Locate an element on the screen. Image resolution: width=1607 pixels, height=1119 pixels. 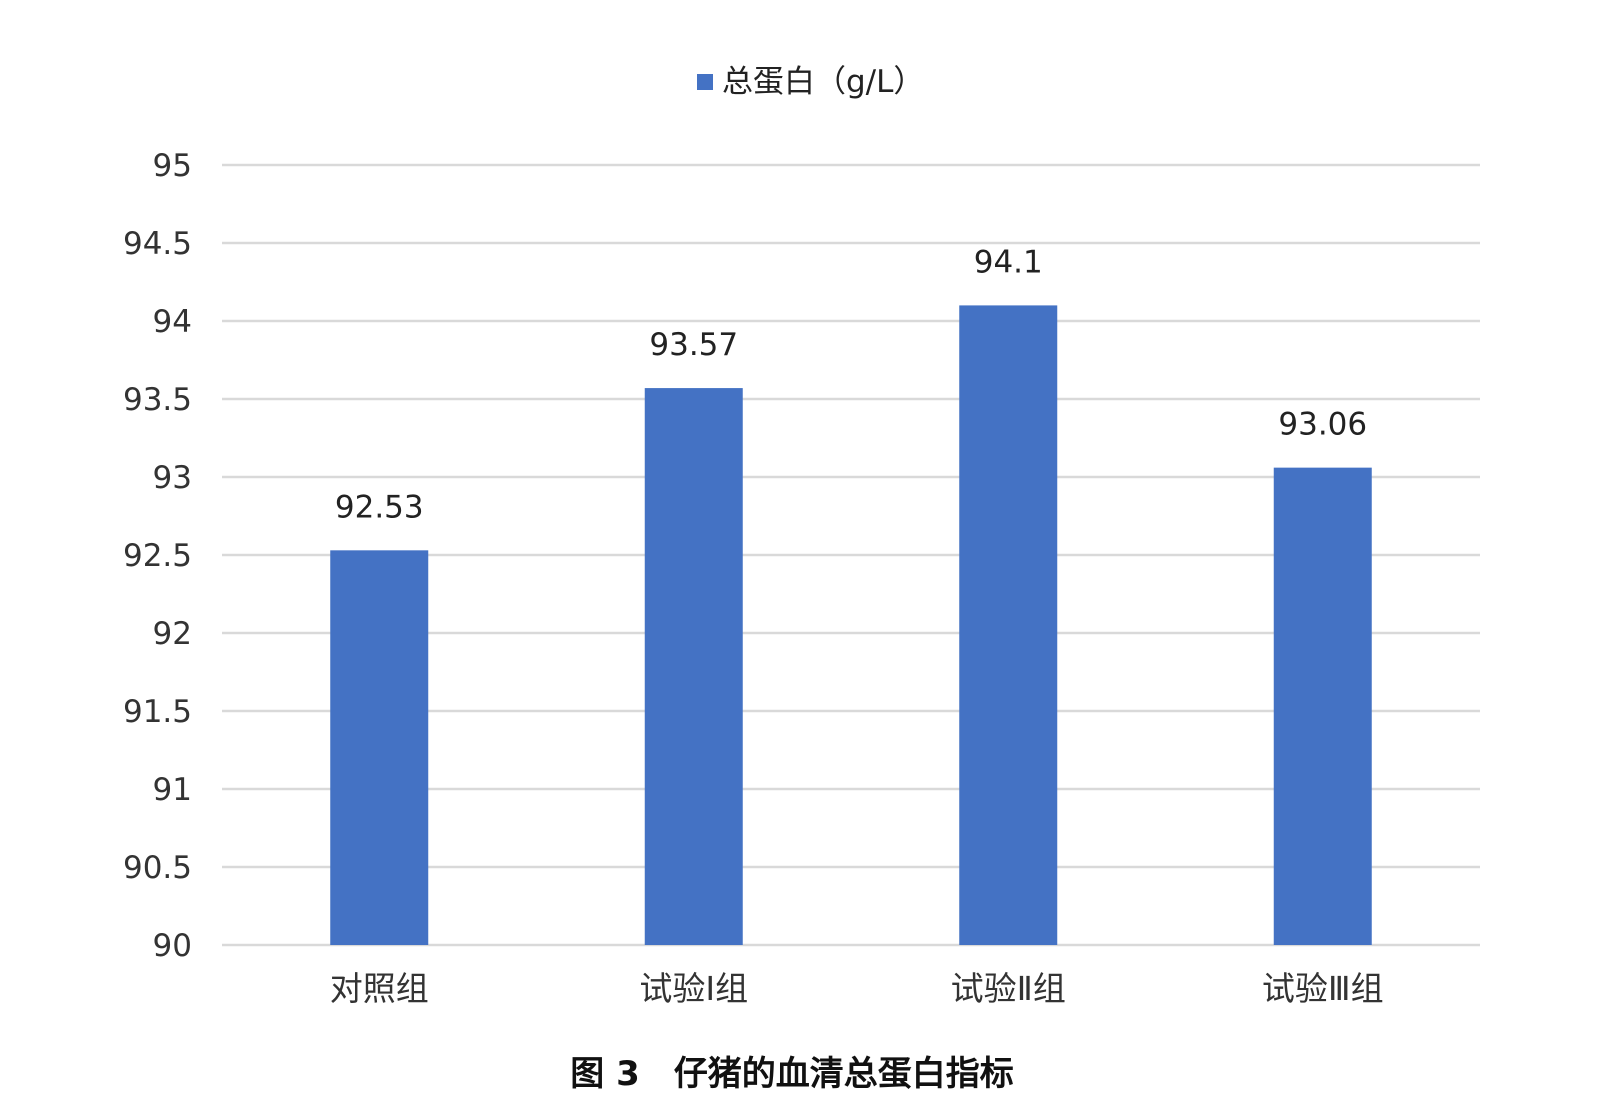
y-tick-label: 95 is located at coordinates (172, 166).